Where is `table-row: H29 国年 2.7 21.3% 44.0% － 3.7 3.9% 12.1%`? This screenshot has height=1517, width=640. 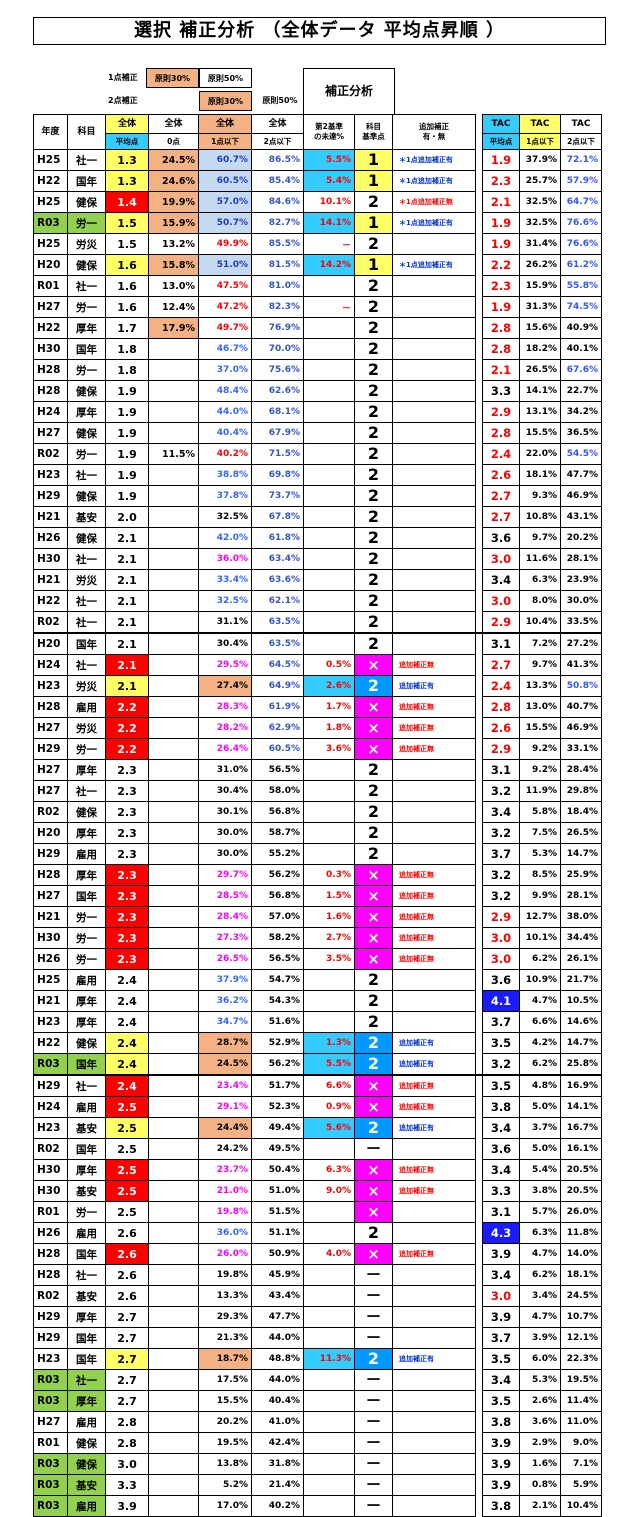 table-row: H29 国年 2.7 21.3% 44.0% － 3.7 3.9% 12.1% is located at coordinates (317, 1338).